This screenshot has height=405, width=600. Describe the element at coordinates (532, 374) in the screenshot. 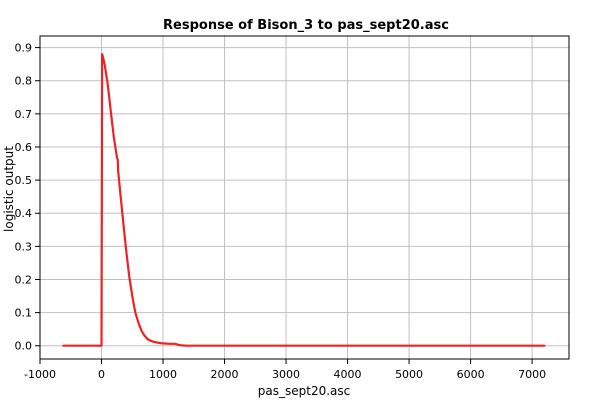

I see `x-tick-label: 7000` at that location.